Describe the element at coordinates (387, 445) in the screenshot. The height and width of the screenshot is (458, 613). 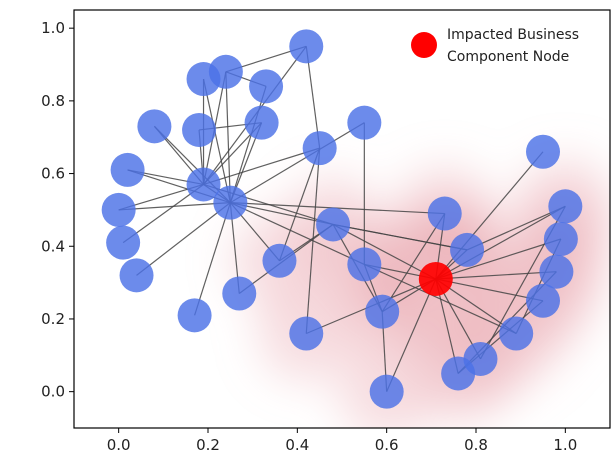
I see `x-tick-label: 0.6` at that location.